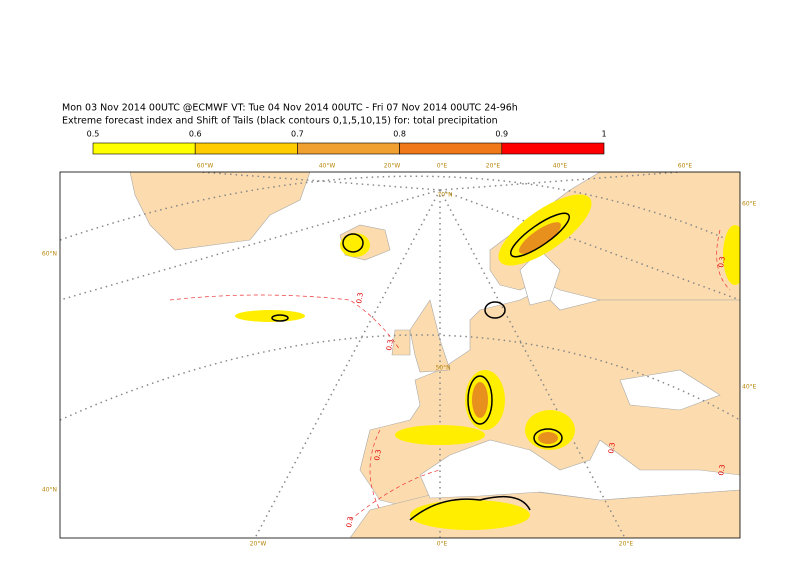 The height and width of the screenshot is (566, 800). I want to click on graticule-label: 40°W, so click(327, 166).